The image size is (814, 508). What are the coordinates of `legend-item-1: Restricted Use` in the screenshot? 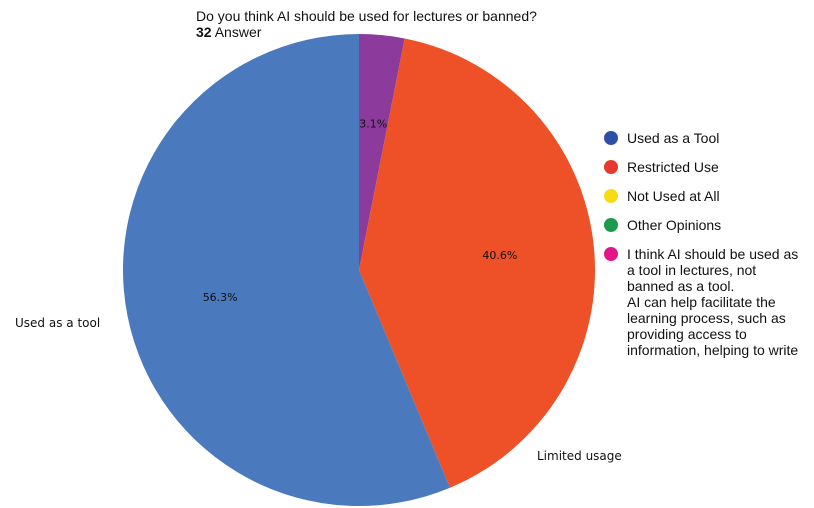 It's located at (709, 167).